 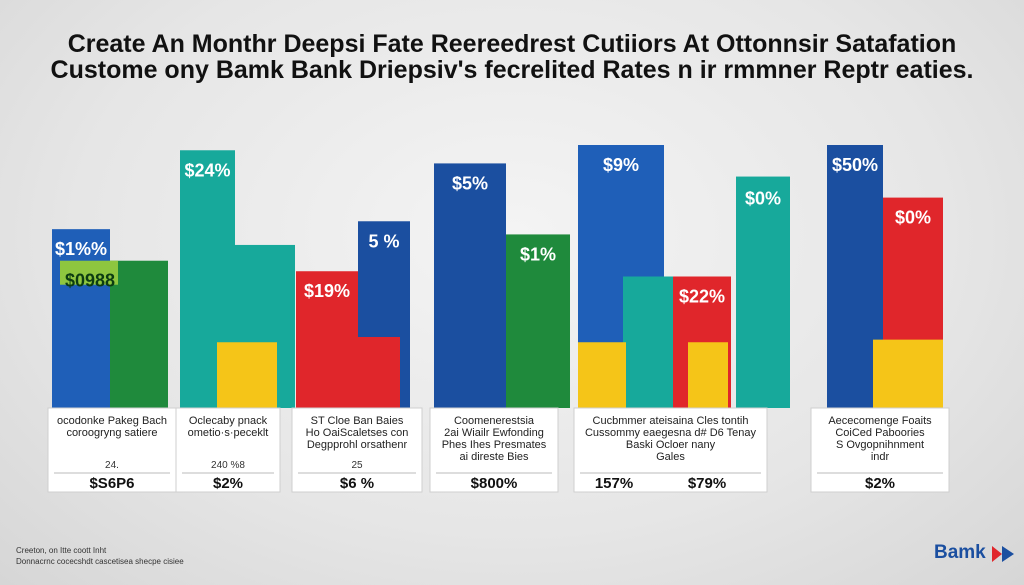 I want to click on card-text: ST Cloe Ban Baies, so click(x=357, y=421).